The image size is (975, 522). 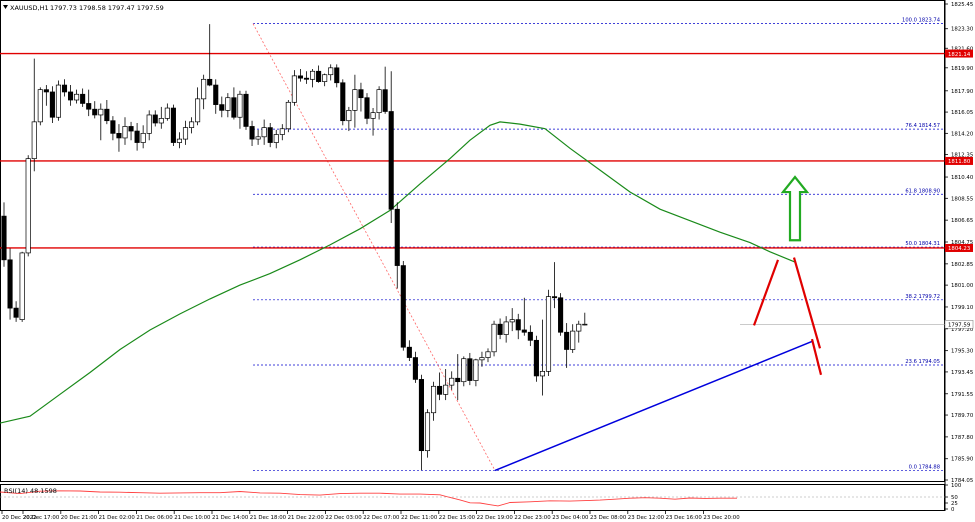 I want to click on price-tick-label: 1802.85, so click(x=962, y=265).